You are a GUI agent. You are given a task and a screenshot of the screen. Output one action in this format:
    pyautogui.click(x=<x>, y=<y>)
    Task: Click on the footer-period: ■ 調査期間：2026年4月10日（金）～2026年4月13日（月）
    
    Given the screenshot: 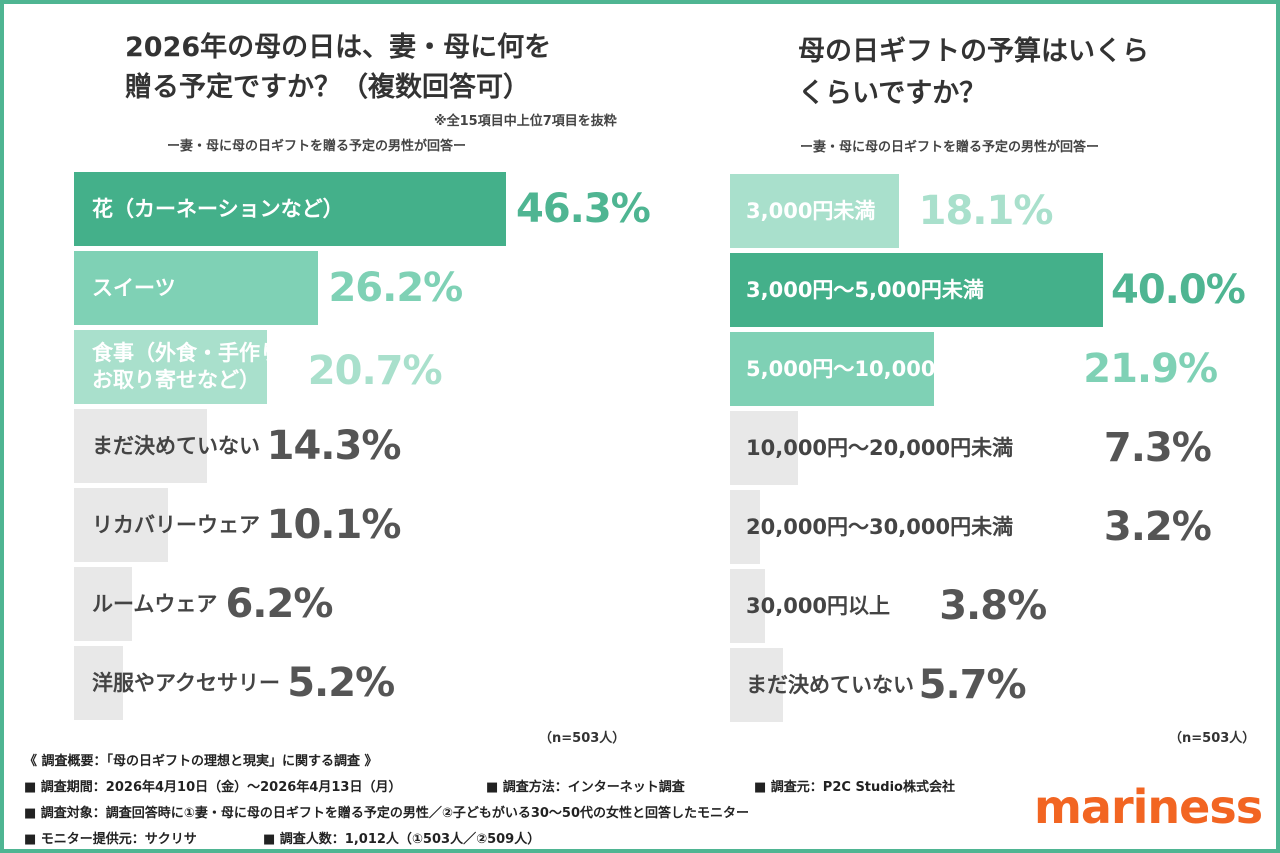 What is the action you would take?
    pyautogui.click(x=213, y=787)
    